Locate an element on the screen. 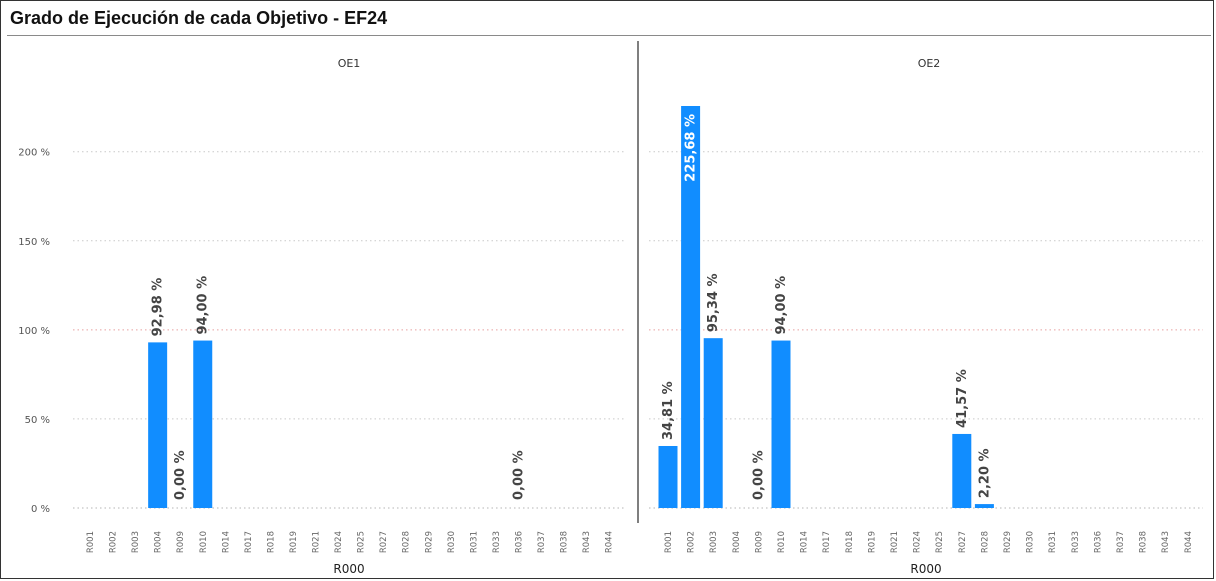 This screenshot has height=581, width=1216. y-tick-label: 100 % is located at coordinates (34, 331).